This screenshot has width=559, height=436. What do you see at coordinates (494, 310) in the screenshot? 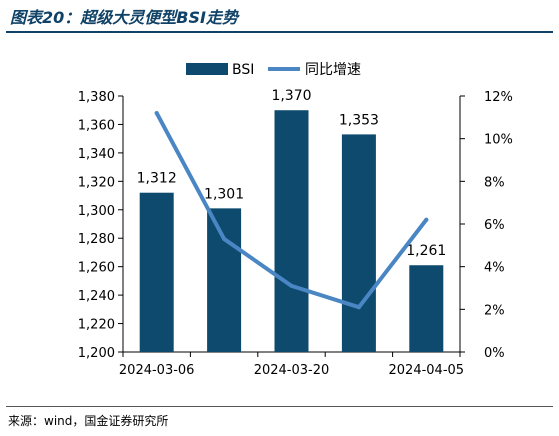
I see `y-right-tick-label: 2%` at bounding box center [494, 310].